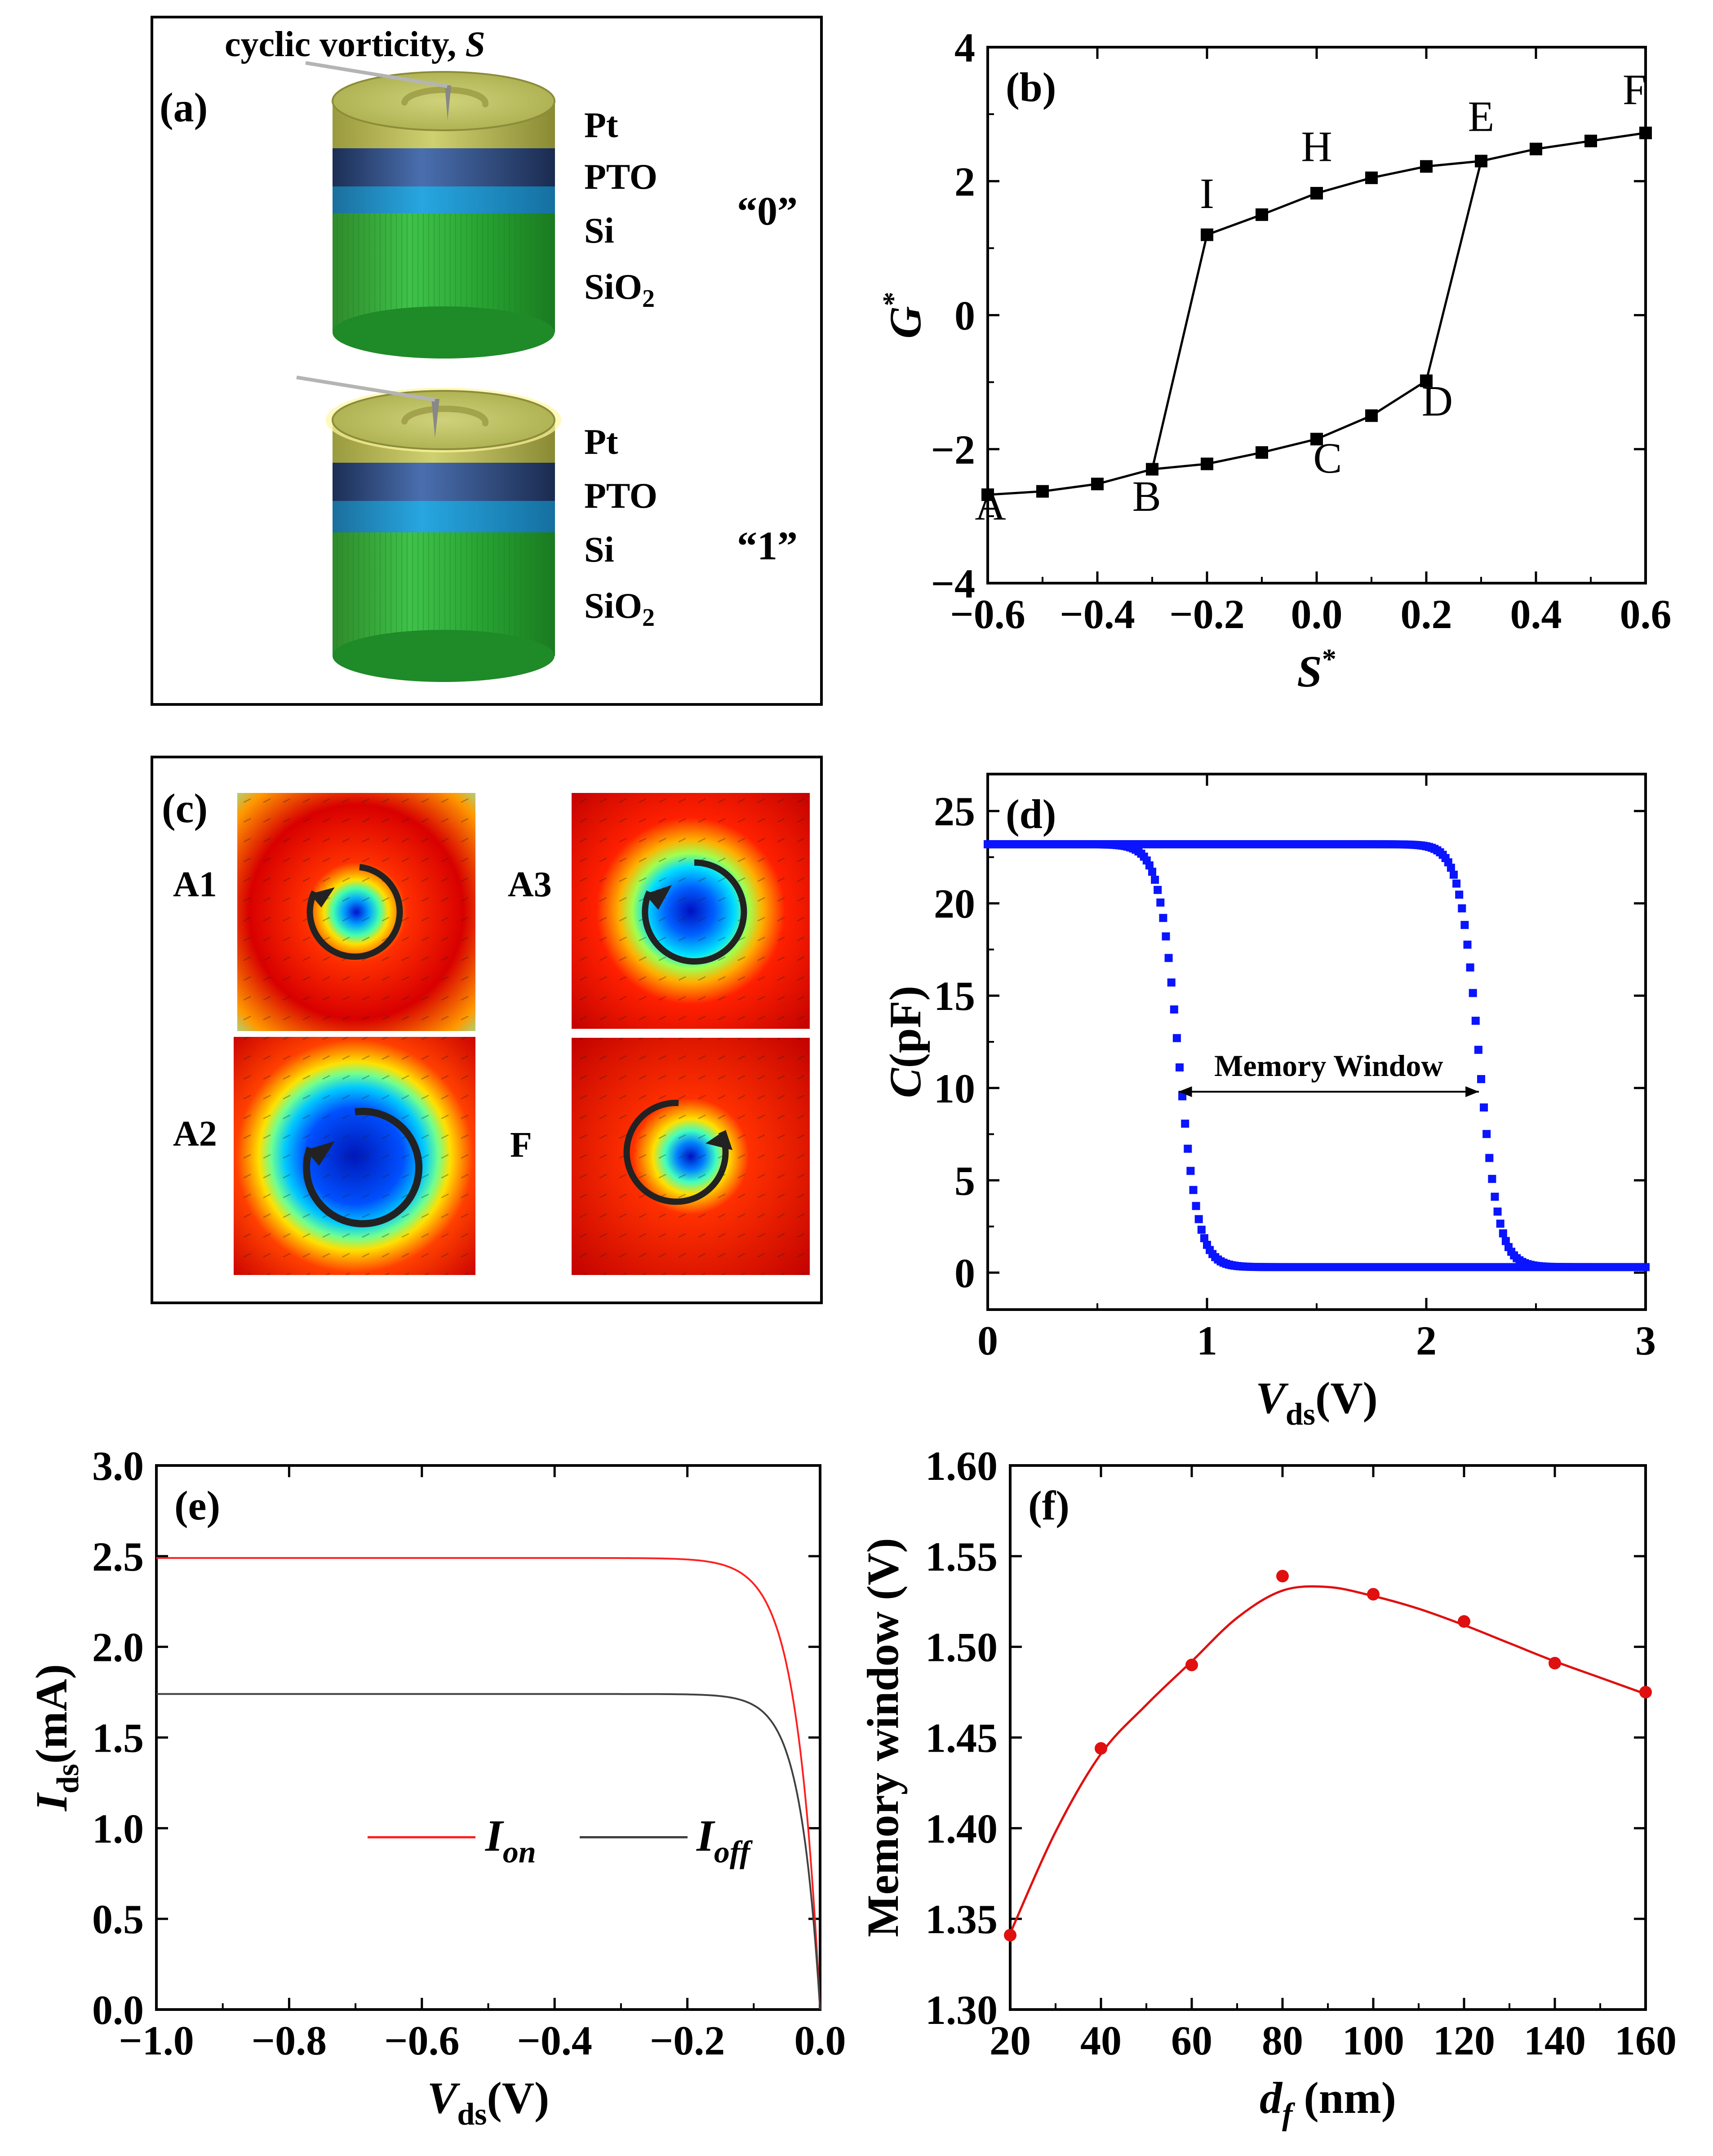  What do you see at coordinates (1097, 614) in the screenshot?
I see `x-tick-label: −0.4` at bounding box center [1097, 614].